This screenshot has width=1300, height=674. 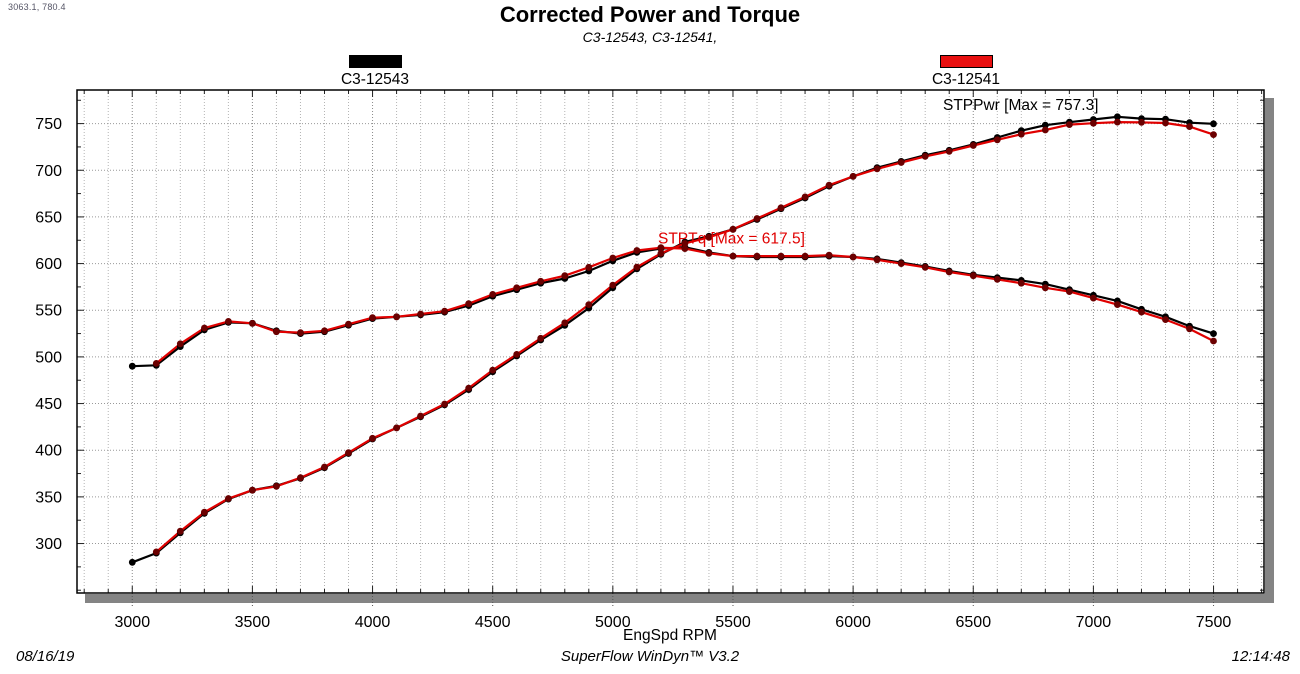 What do you see at coordinates (1214, 622) in the screenshot?
I see `x-tick-label: 7500` at bounding box center [1214, 622].